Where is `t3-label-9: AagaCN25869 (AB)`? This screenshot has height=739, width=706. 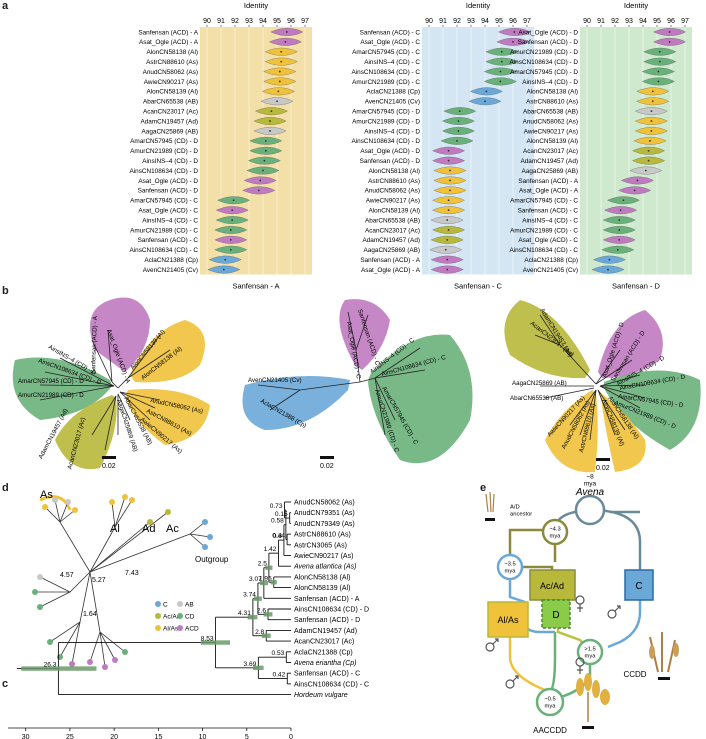 t3-label-9: AagaCN25869 (AB) is located at coordinates (539, 383).